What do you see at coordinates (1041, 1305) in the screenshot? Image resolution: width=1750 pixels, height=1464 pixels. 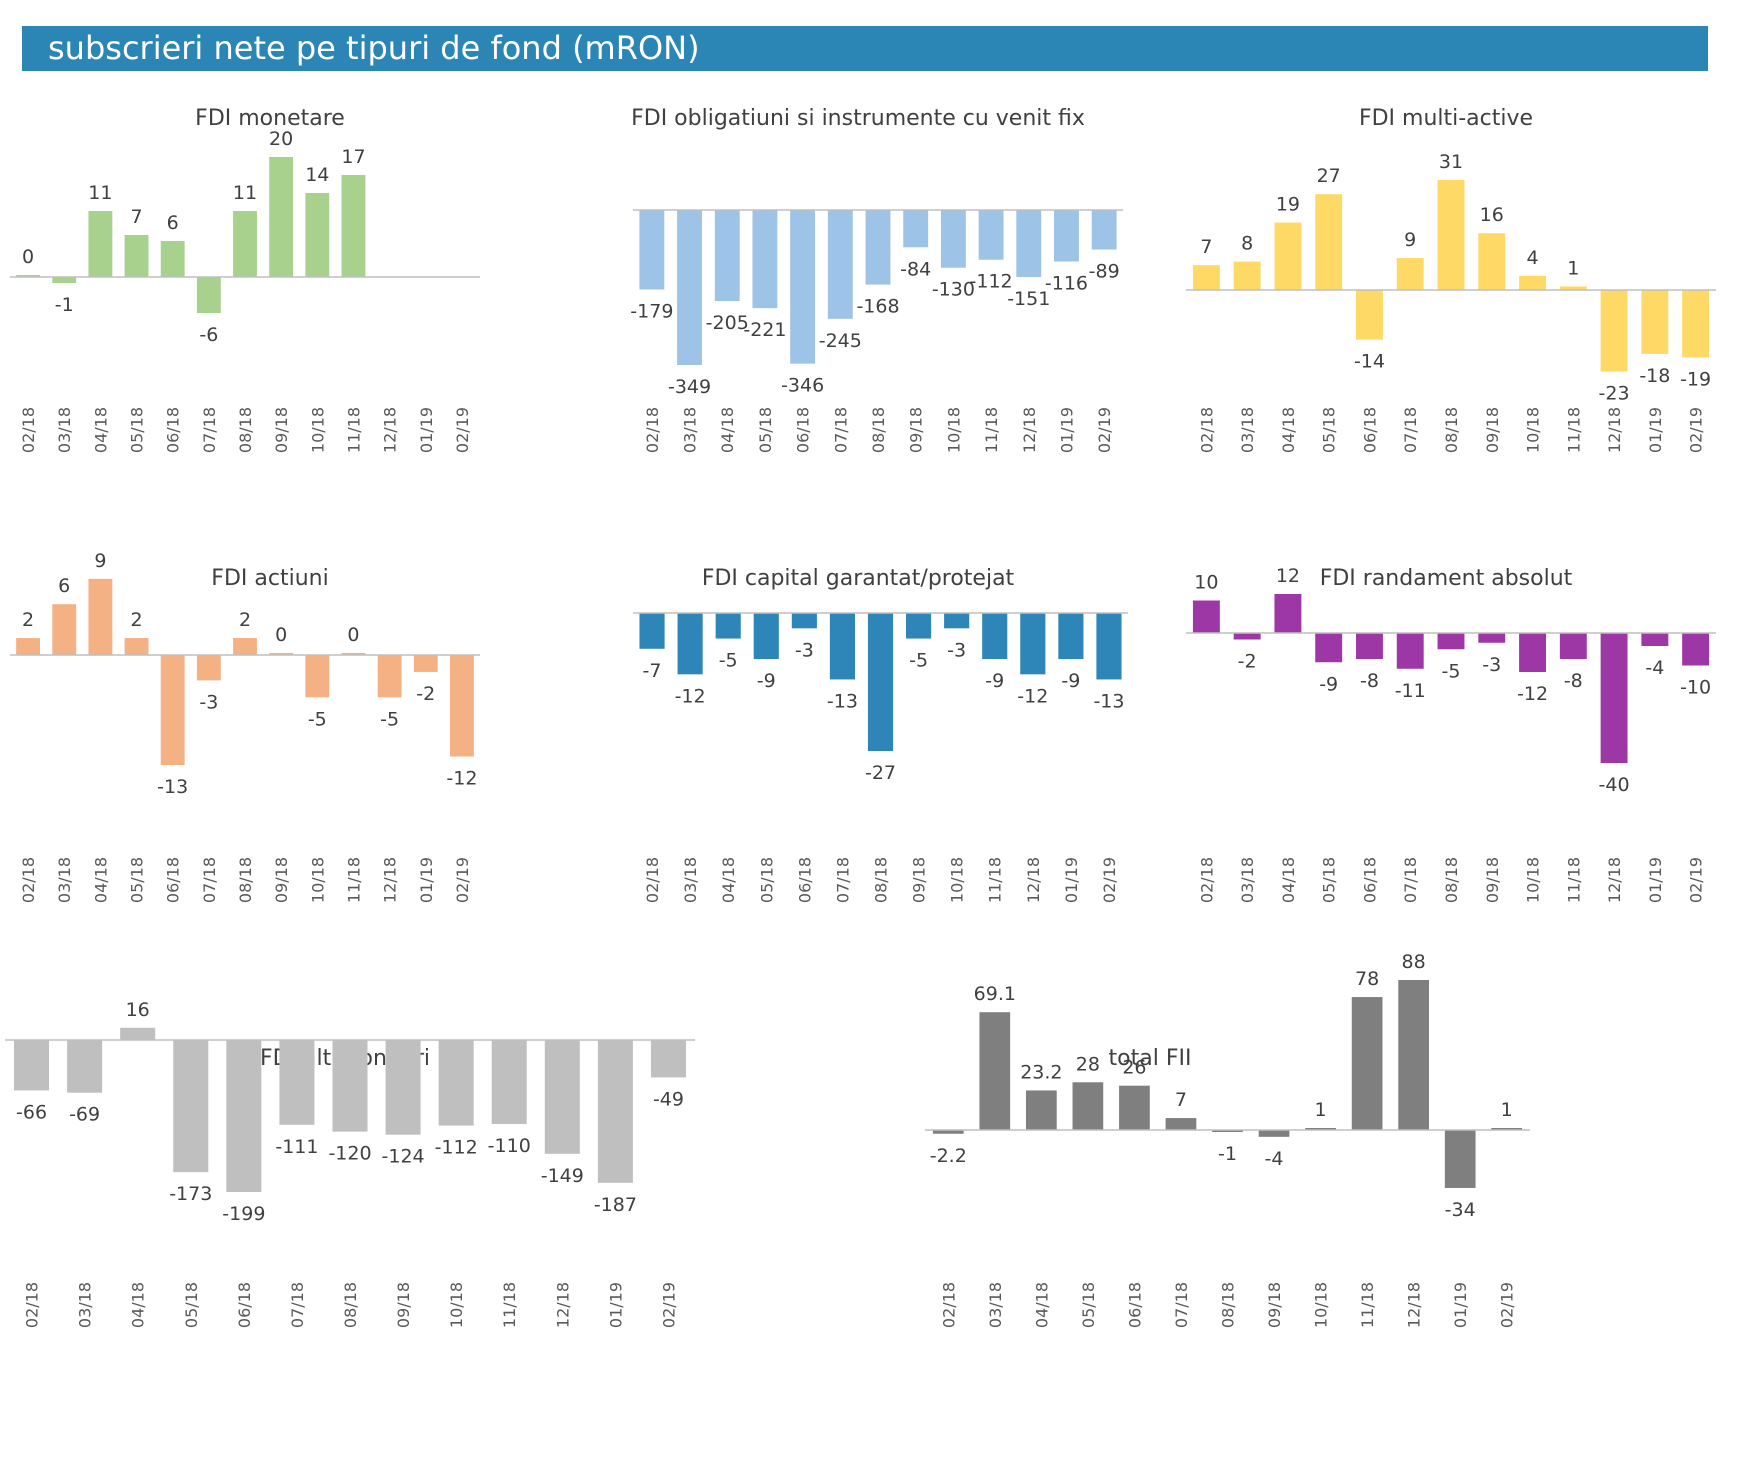 I see `x-tick-label: 04/18` at bounding box center [1041, 1305].